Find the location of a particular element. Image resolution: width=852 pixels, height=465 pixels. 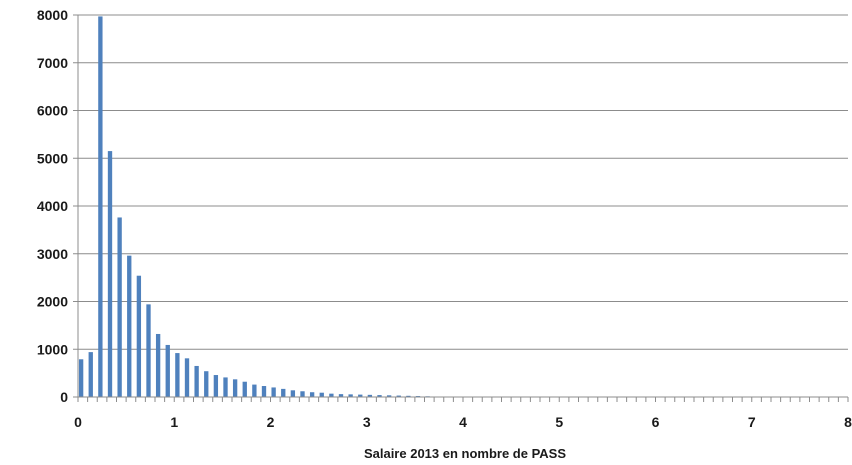

y-tick-label: 1000 is located at coordinates (52, 349).